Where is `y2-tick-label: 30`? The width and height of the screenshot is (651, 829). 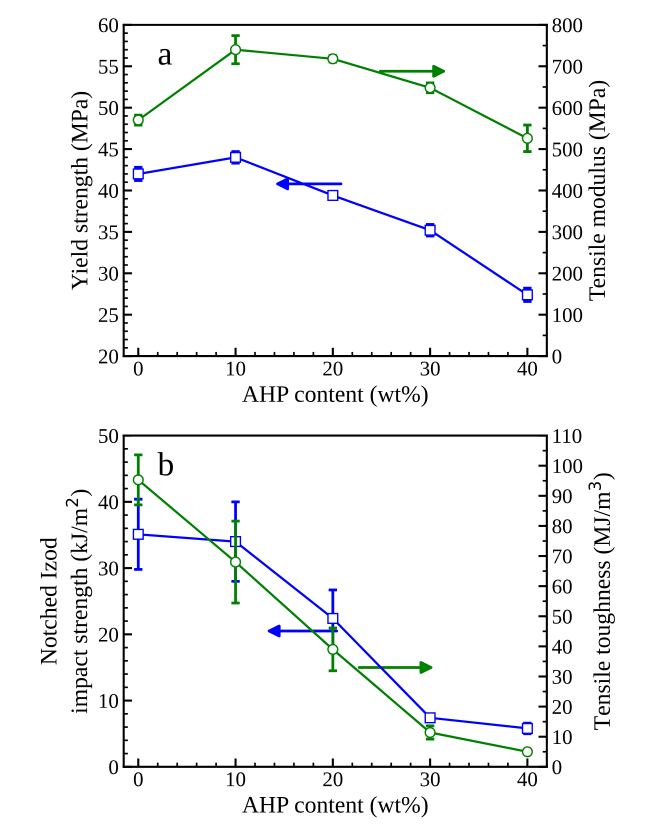
y2-tick-label: 30 is located at coordinates (562, 677).